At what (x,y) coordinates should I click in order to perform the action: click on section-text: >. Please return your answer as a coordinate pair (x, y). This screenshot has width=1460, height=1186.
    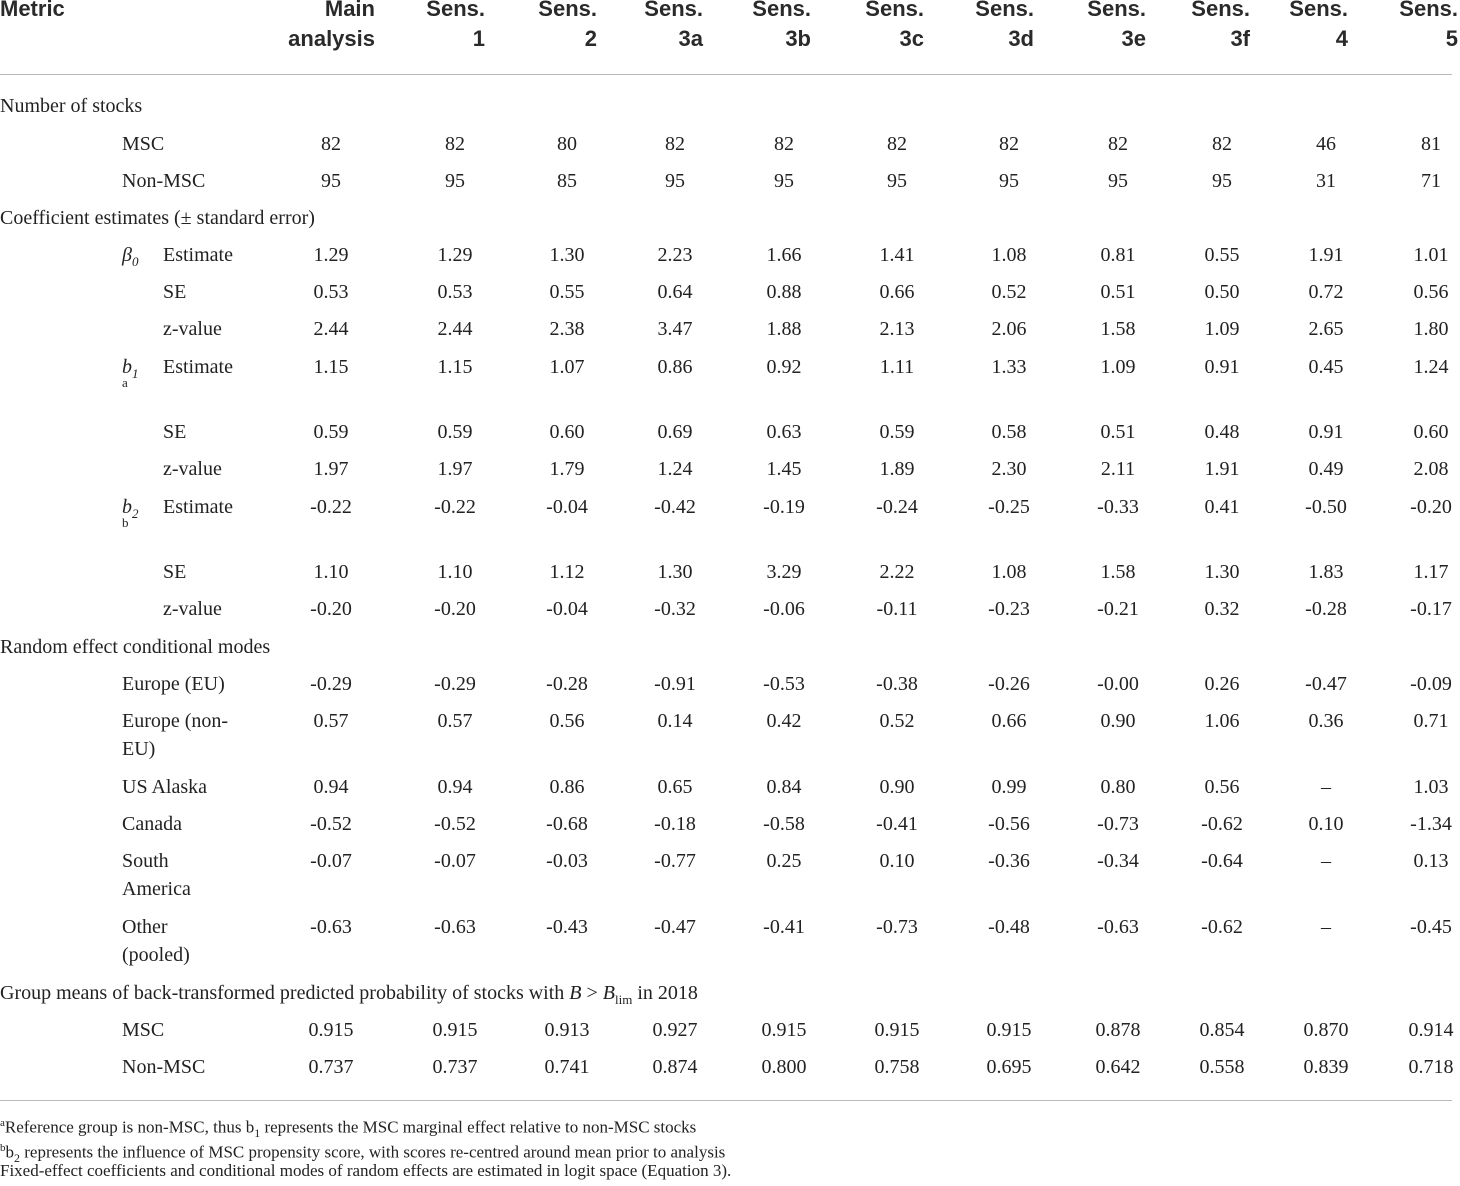
    Looking at the image, I should click on (592, 993).